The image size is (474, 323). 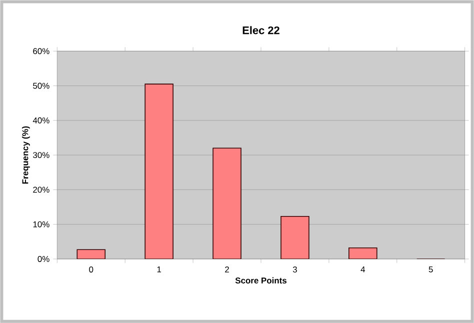 What do you see at coordinates (159, 269) in the screenshot?
I see `x-tick-label: 1` at bounding box center [159, 269].